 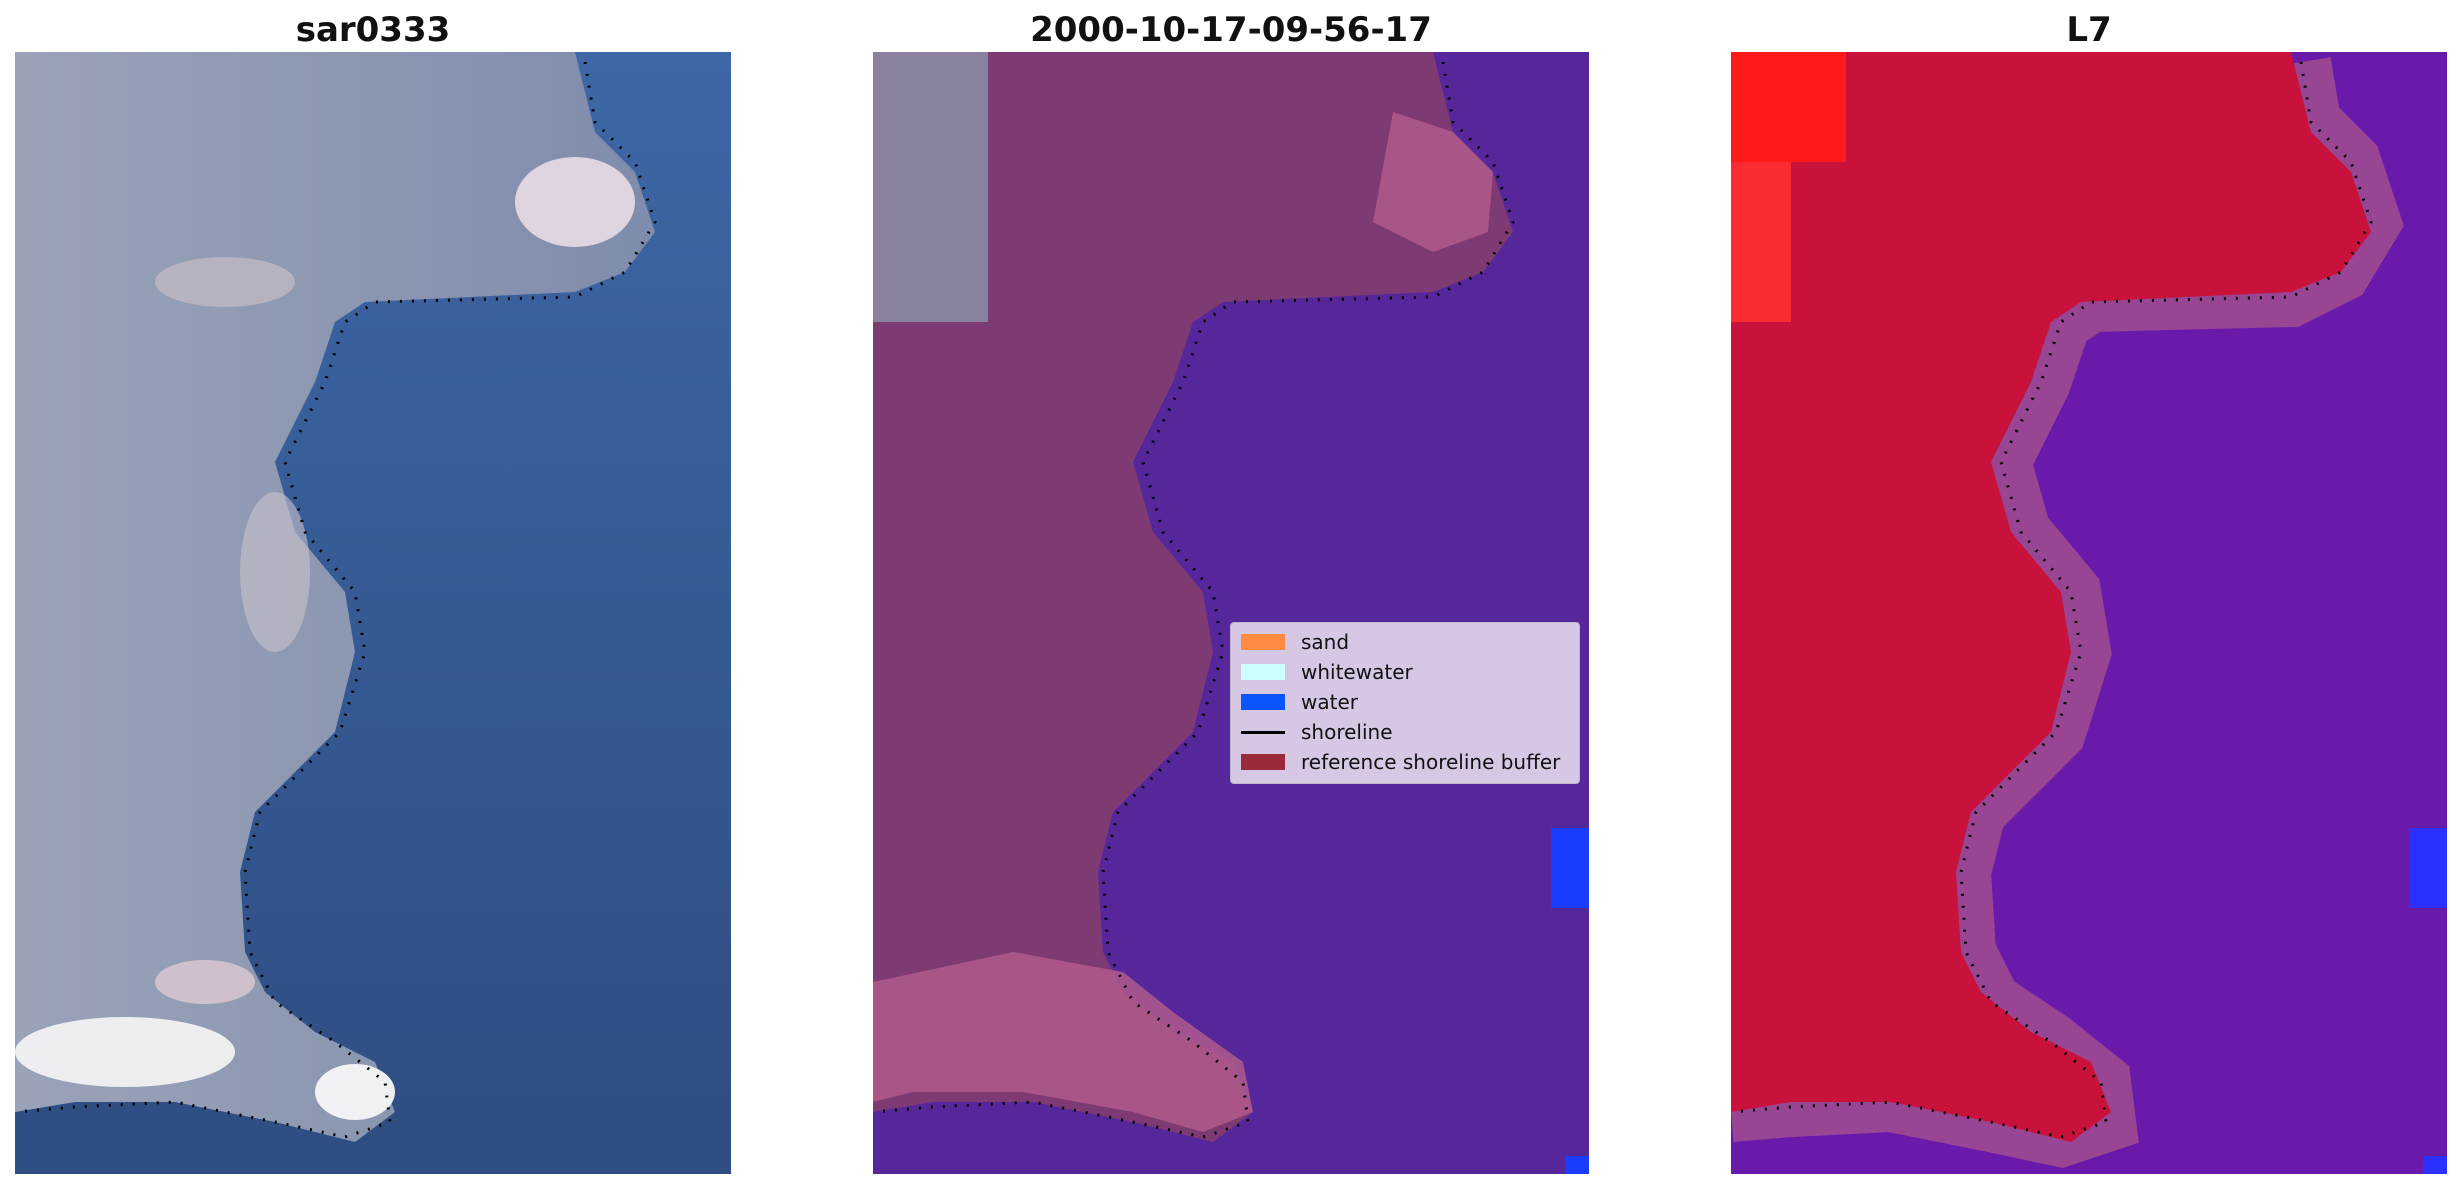 What do you see at coordinates (1231, 30) in the screenshot?
I see `panel-title-classified: 2000-10-17-09-56-17` at bounding box center [1231, 30].